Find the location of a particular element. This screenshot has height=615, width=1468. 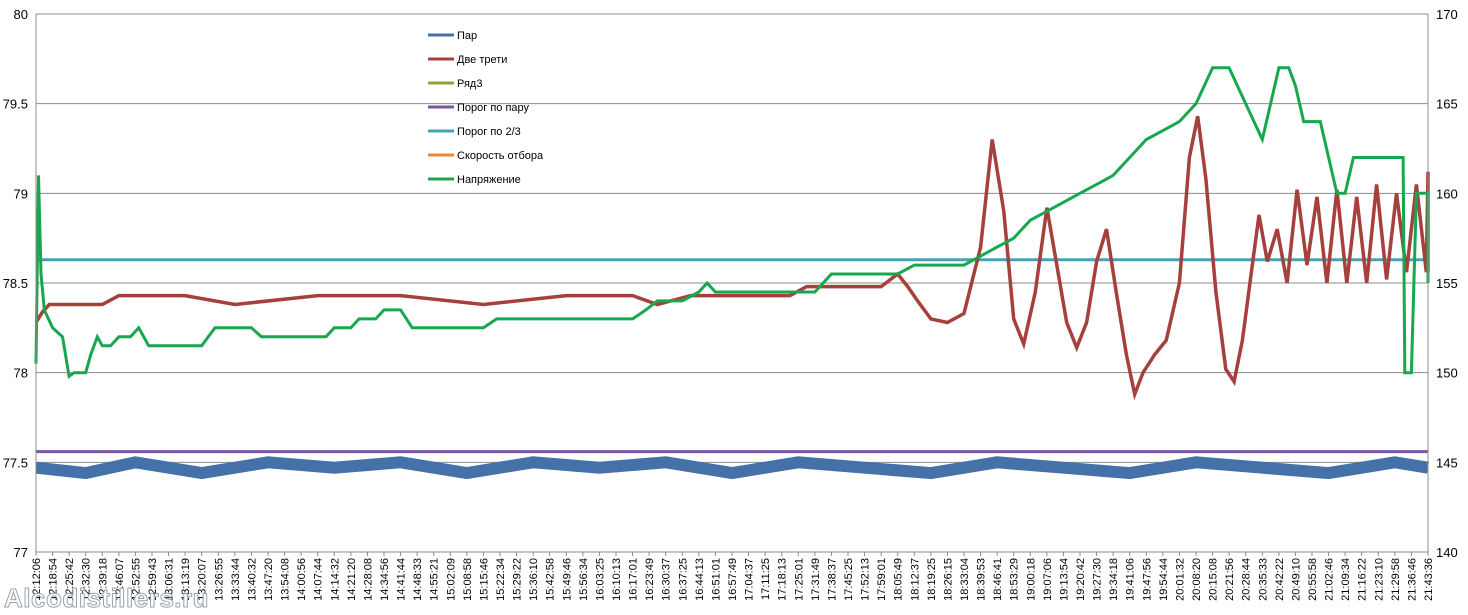

x-tick-label: 17:18:13 is located at coordinates (783, 579).